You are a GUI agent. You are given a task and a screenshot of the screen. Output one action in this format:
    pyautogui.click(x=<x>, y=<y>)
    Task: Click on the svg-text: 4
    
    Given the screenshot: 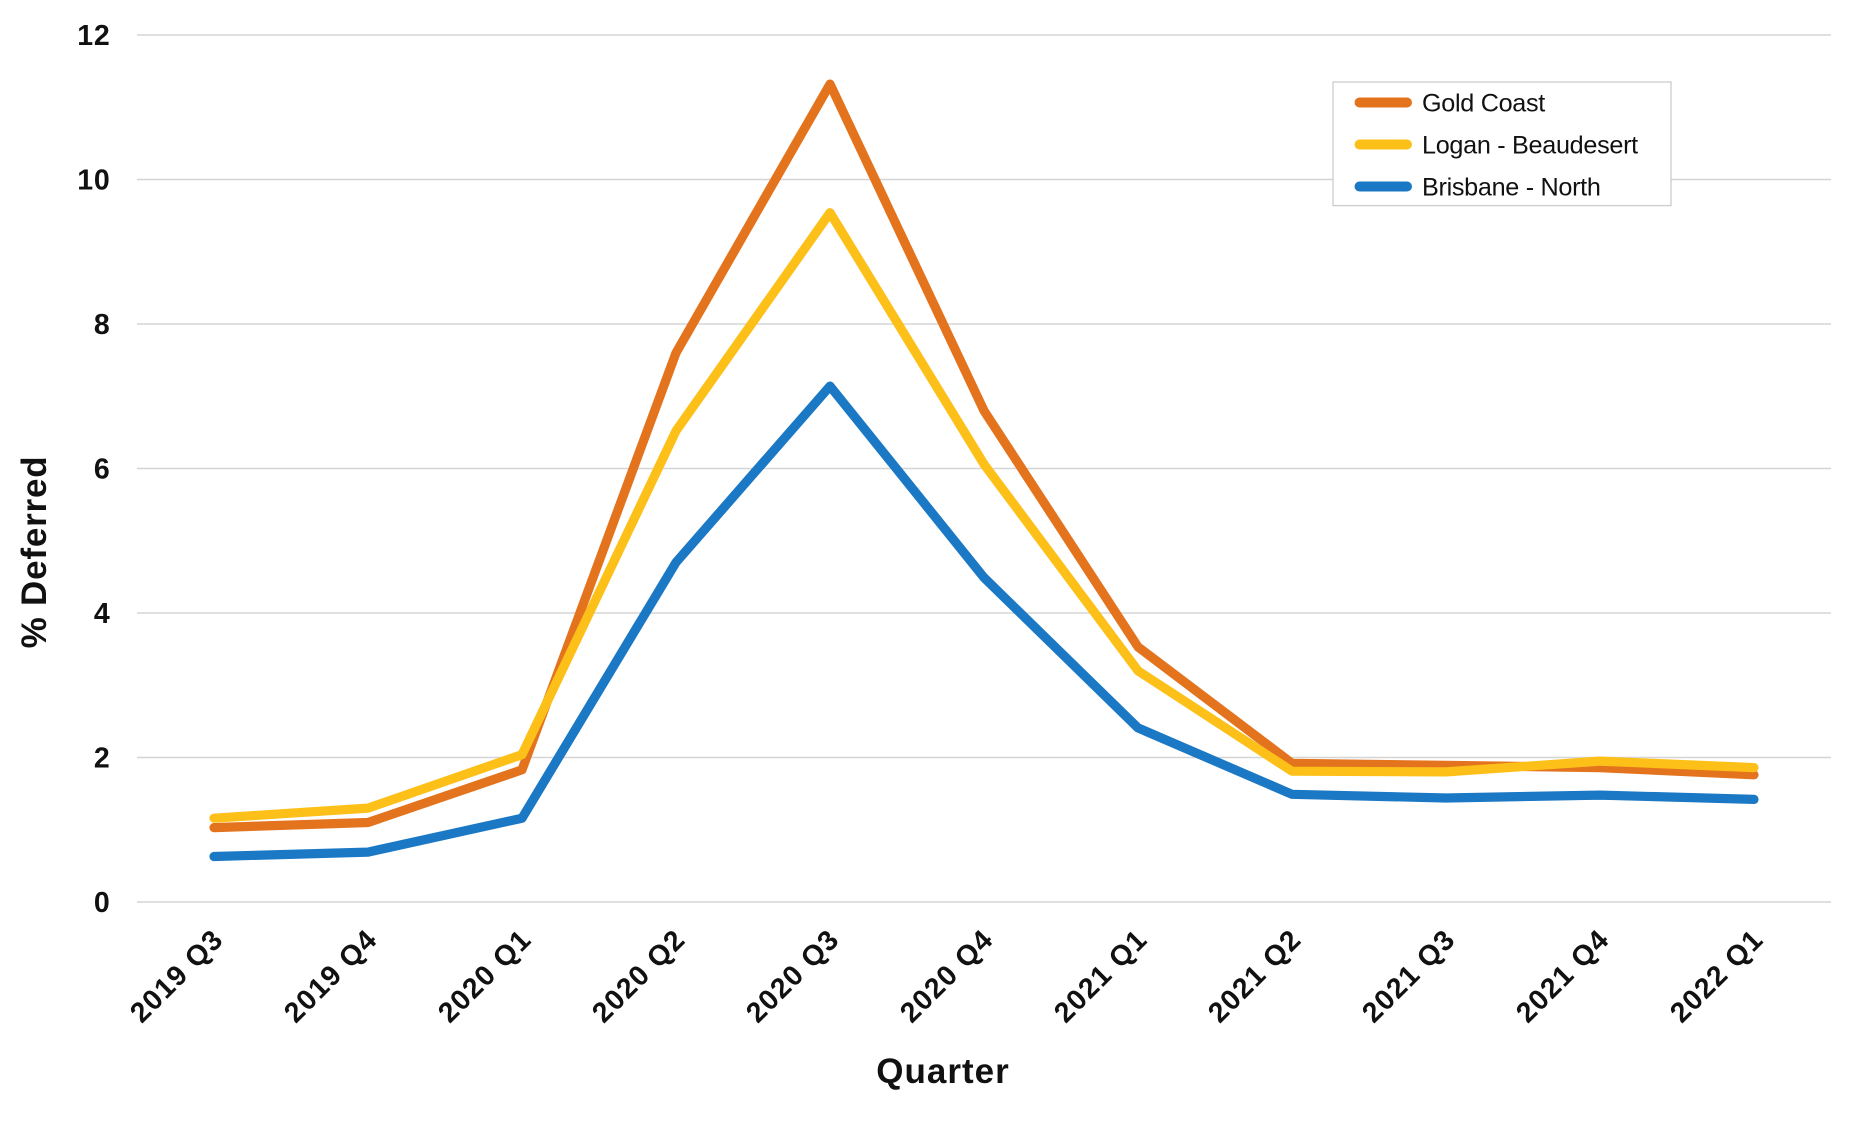 What is the action you would take?
    pyautogui.click(x=102, y=614)
    